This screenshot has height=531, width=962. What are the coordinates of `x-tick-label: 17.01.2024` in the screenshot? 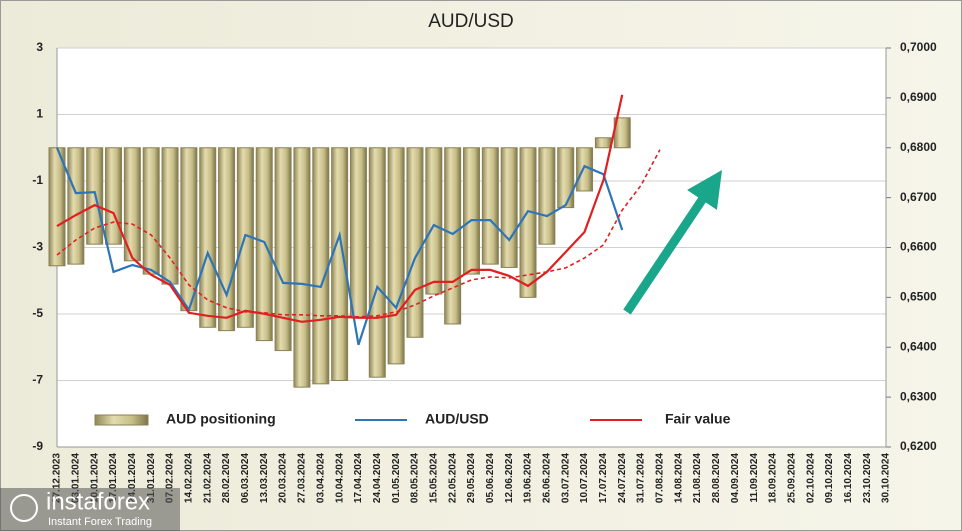 It's located at (113, 478).